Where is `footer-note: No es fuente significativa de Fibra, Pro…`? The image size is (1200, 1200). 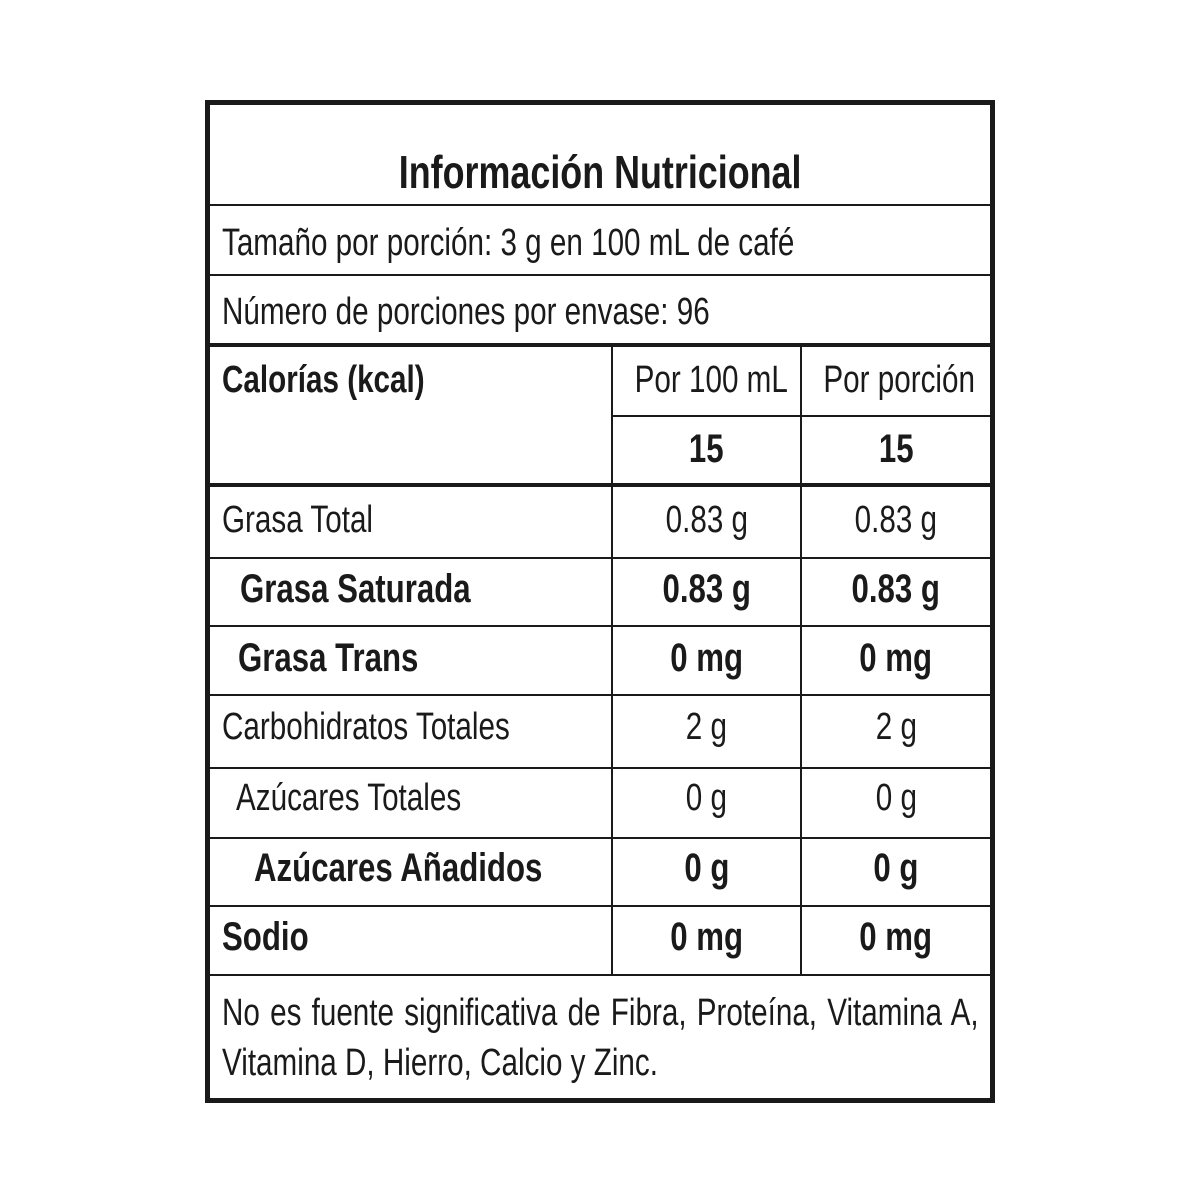 footer-note: No es fuente significativa de Fibra, Pro… is located at coordinates (600, 1038).